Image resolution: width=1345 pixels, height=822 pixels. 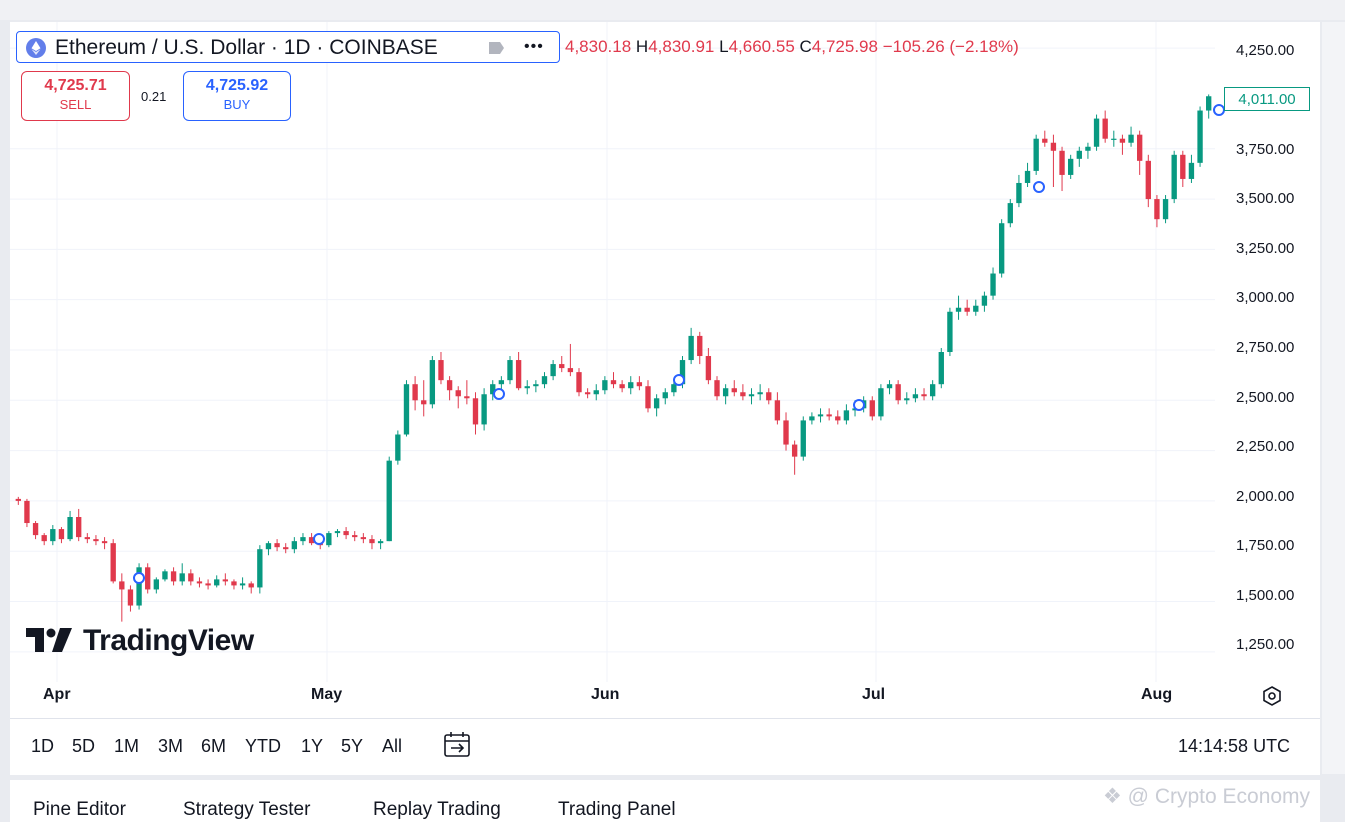 I want to click on timeframe-1m: 1M, so click(x=127, y=746).